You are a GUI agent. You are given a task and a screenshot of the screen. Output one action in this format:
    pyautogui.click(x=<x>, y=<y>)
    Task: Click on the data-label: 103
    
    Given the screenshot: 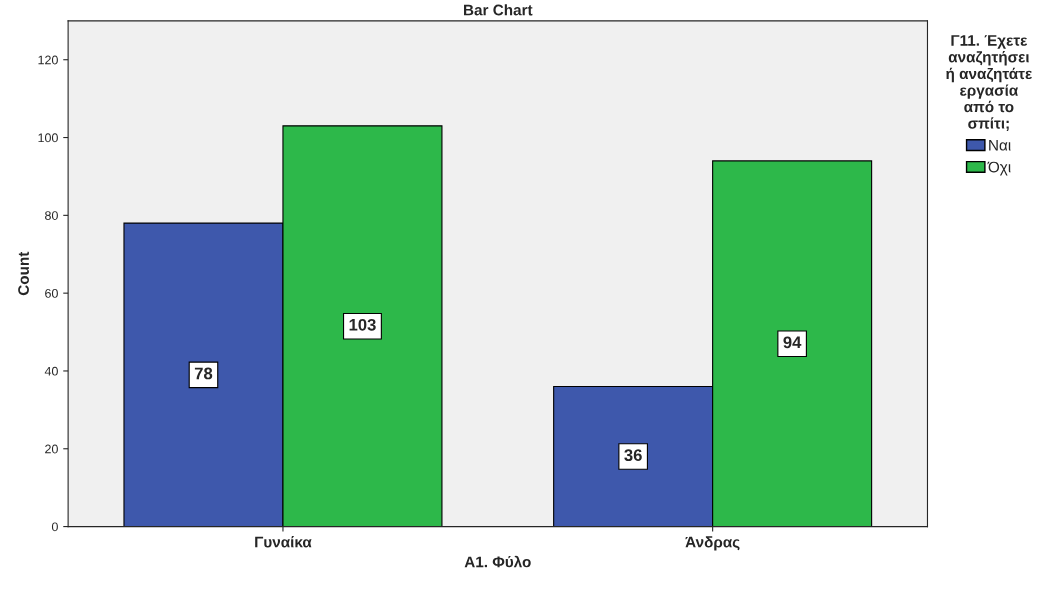 What is the action you would take?
    pyautogui.click(x=362, y=324)
    